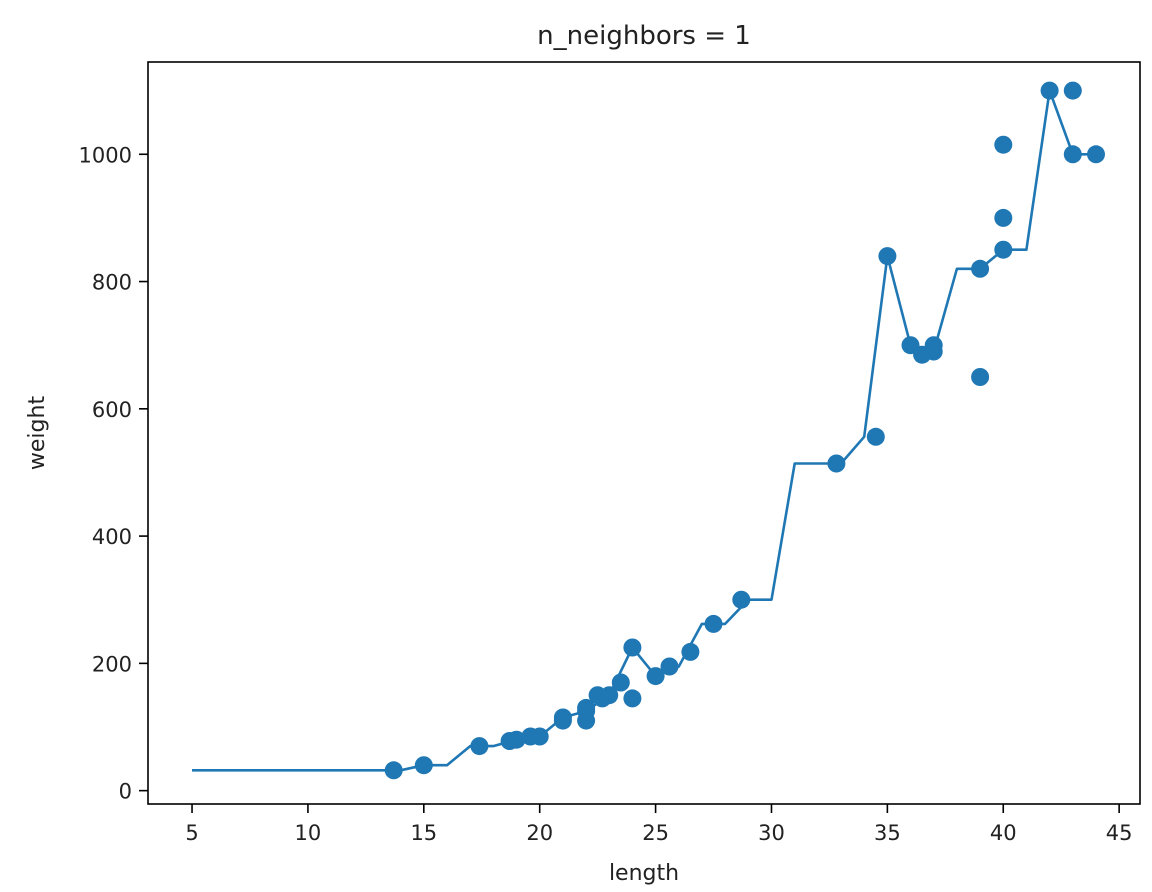  I want to click on y-tick-label: 800, so click(112, 283).